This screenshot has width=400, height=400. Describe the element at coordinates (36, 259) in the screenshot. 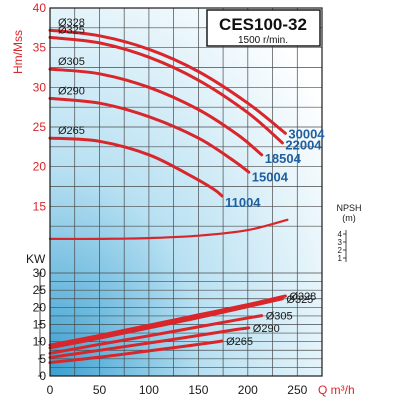

I see `power-axis-label: KW` at that location.